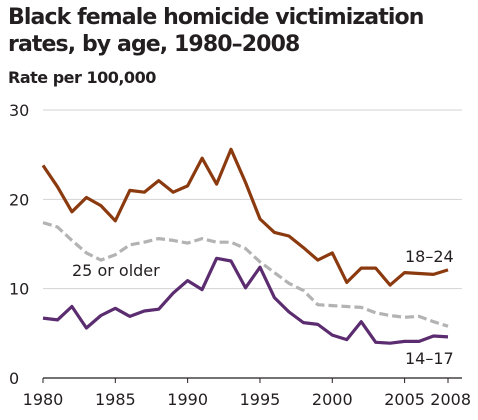 The height and width of the screenshot is (420, 478). Describe the element at coordinates (19, 289) in the screenshot. I see `y-tick-label: 10` at that location.